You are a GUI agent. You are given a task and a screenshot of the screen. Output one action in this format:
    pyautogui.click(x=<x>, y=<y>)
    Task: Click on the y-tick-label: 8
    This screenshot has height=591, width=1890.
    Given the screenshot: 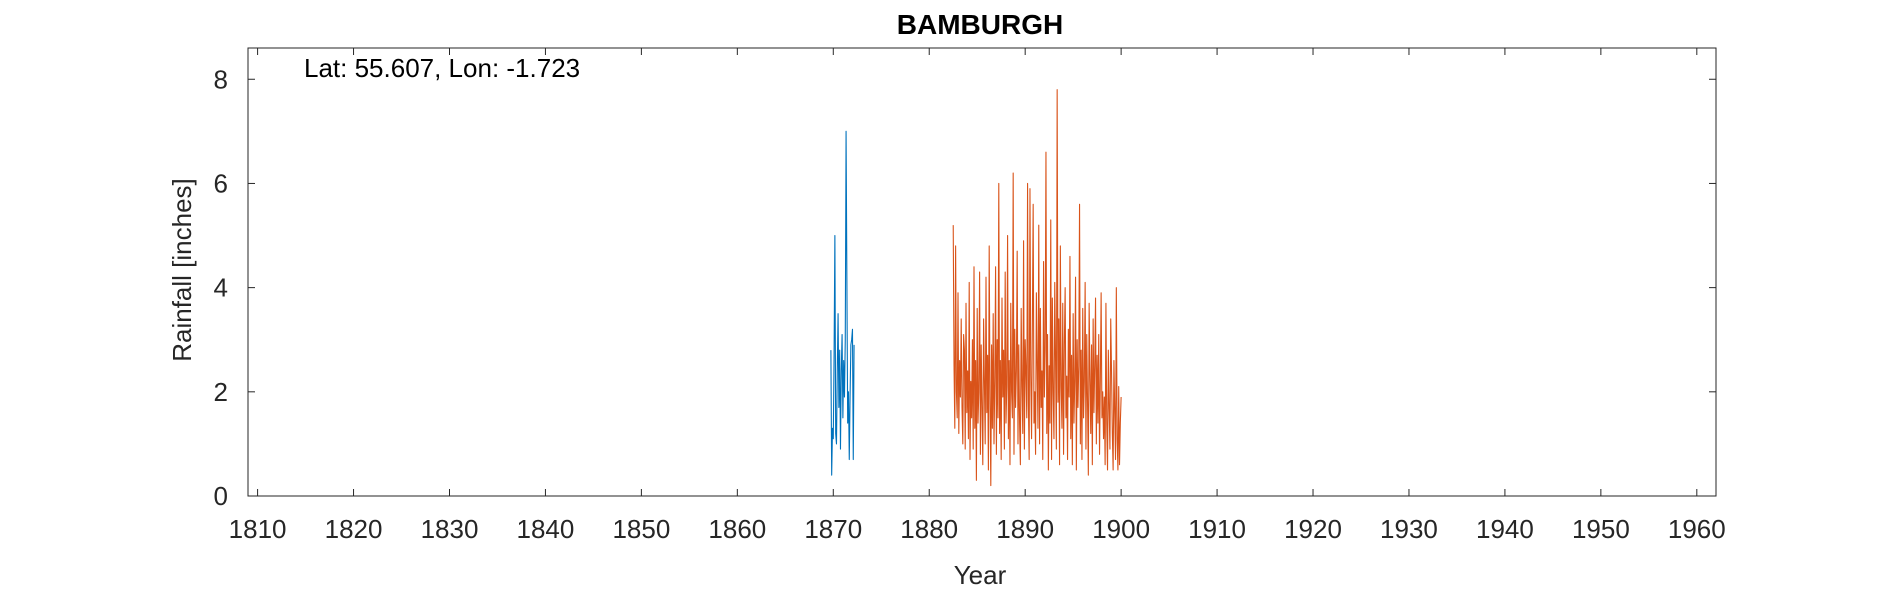 What is the action you would take?
    pyautogui.click(x=221, y=79)
    